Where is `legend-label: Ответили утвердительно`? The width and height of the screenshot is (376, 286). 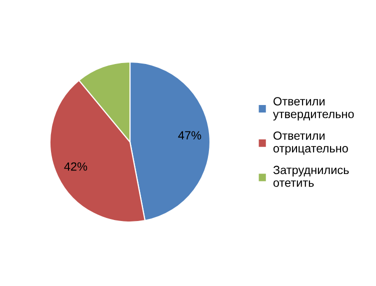 legend-label: Ответили утвердительно is located at coordinates (313, 109).